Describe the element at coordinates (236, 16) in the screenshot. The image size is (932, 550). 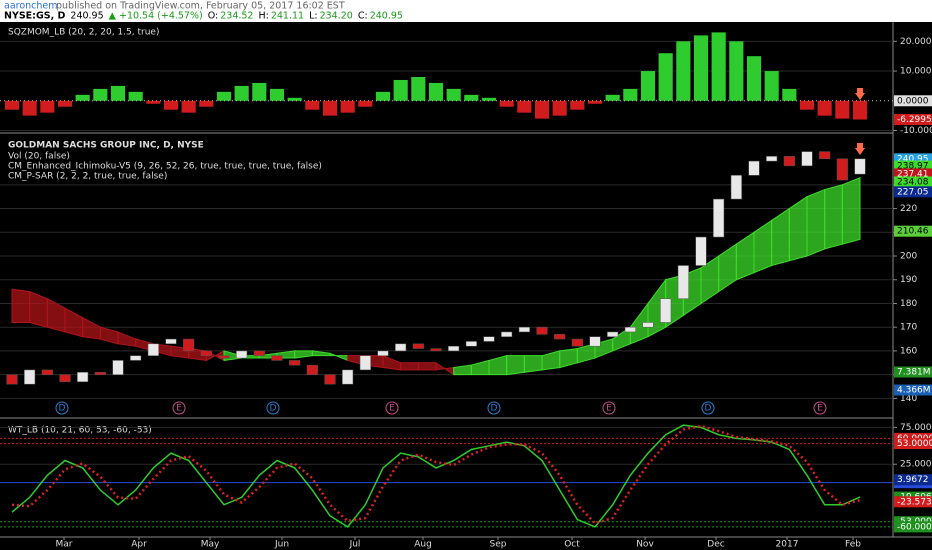
I see `header-text: 234.52` at that location.